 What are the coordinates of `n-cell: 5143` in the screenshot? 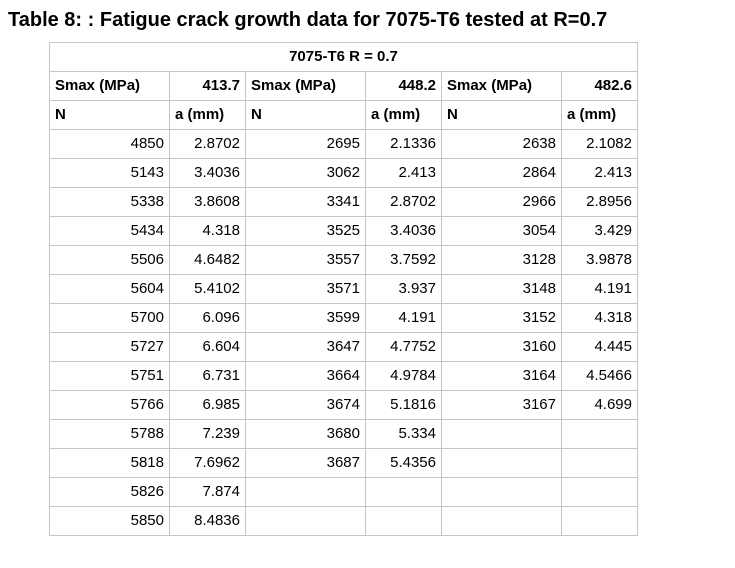 It's located at (109, 173).